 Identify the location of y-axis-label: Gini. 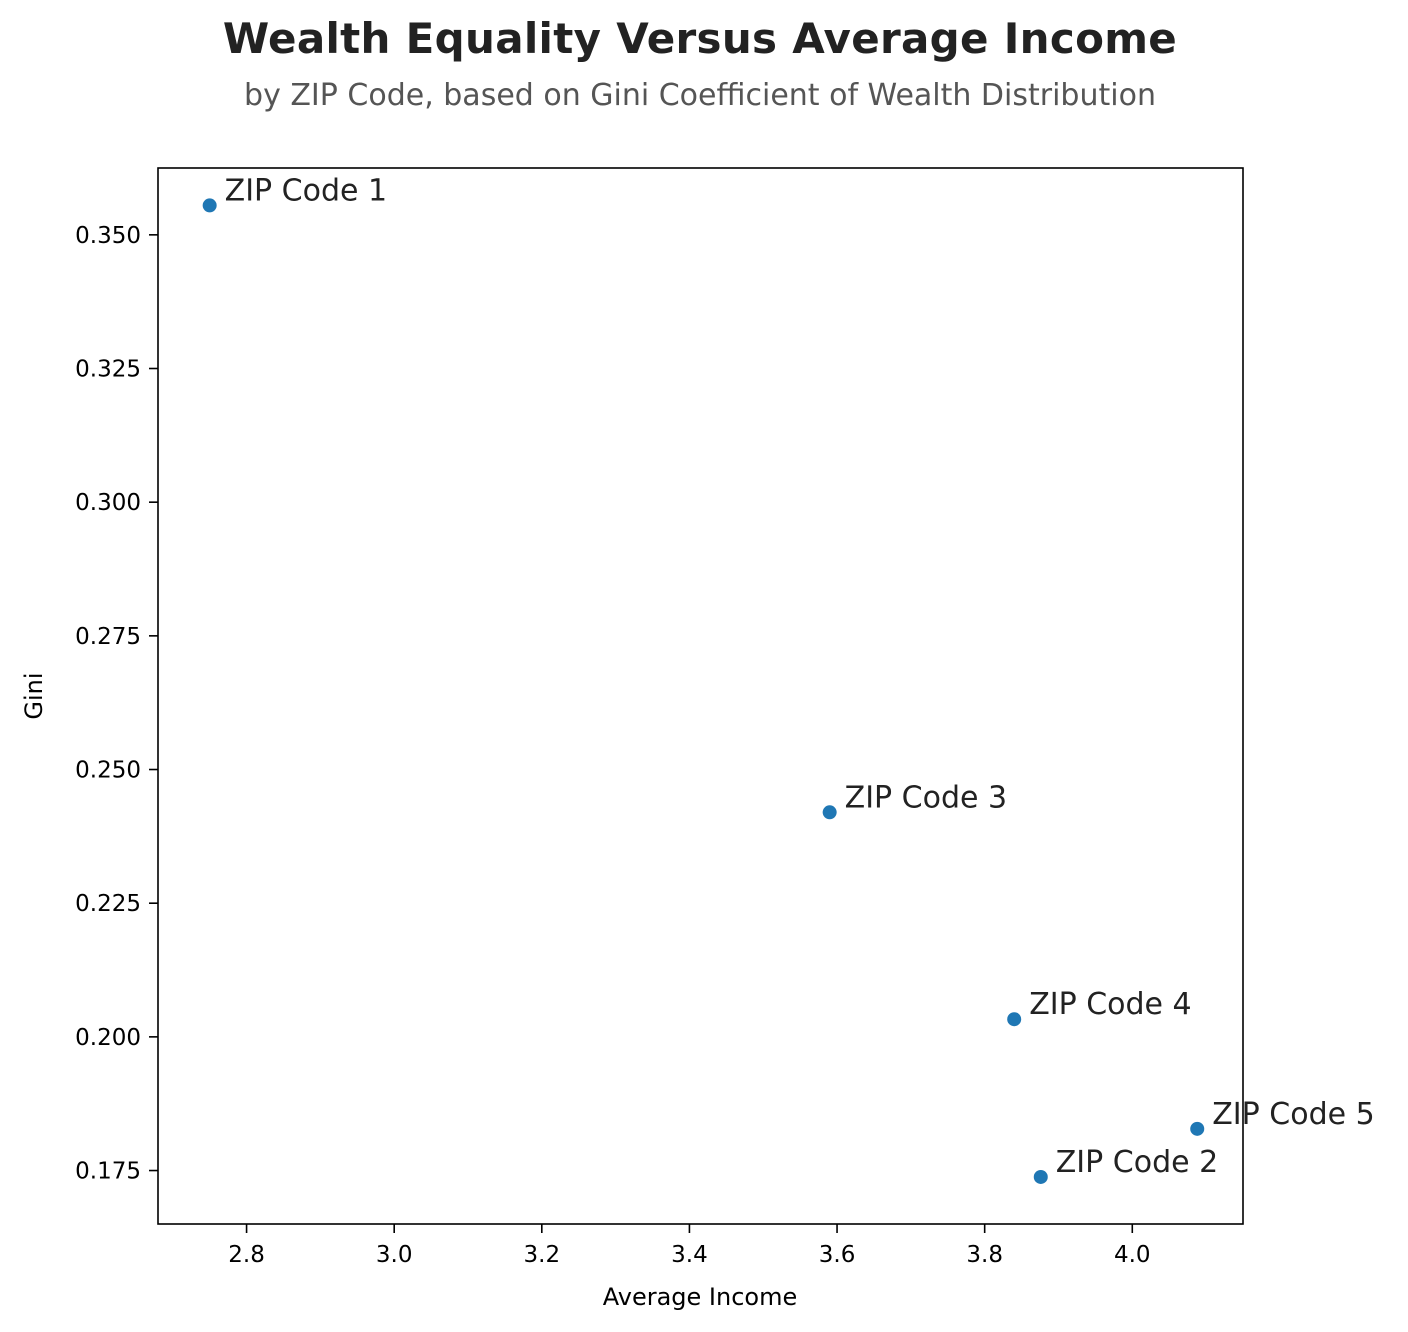
(34, 695).